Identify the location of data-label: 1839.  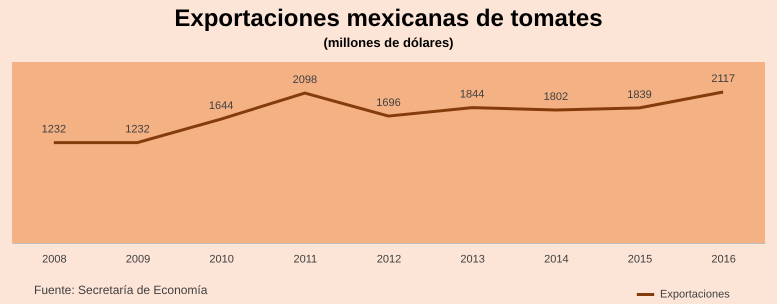
(639, 94).